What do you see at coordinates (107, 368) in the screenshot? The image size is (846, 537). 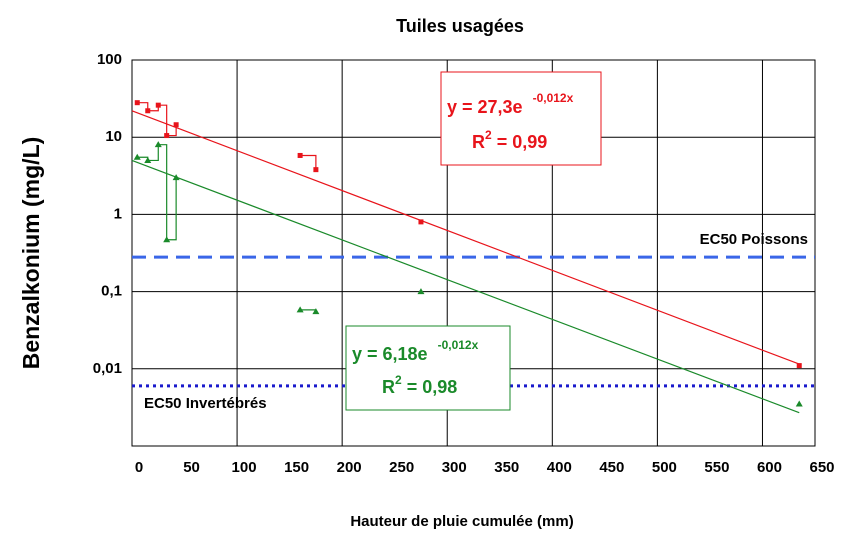 I see `y-tick-label: 0,01` at bounding box center [107, 368].